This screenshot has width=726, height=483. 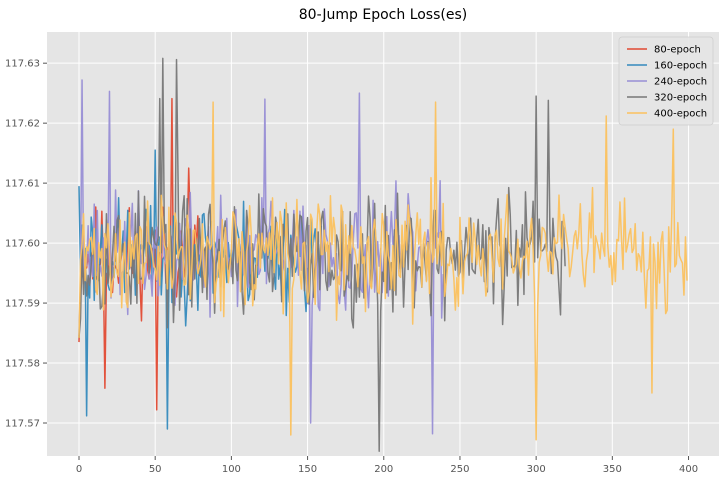 I want to click on y-tick-label: 117.63, so click(x=22, y=64).